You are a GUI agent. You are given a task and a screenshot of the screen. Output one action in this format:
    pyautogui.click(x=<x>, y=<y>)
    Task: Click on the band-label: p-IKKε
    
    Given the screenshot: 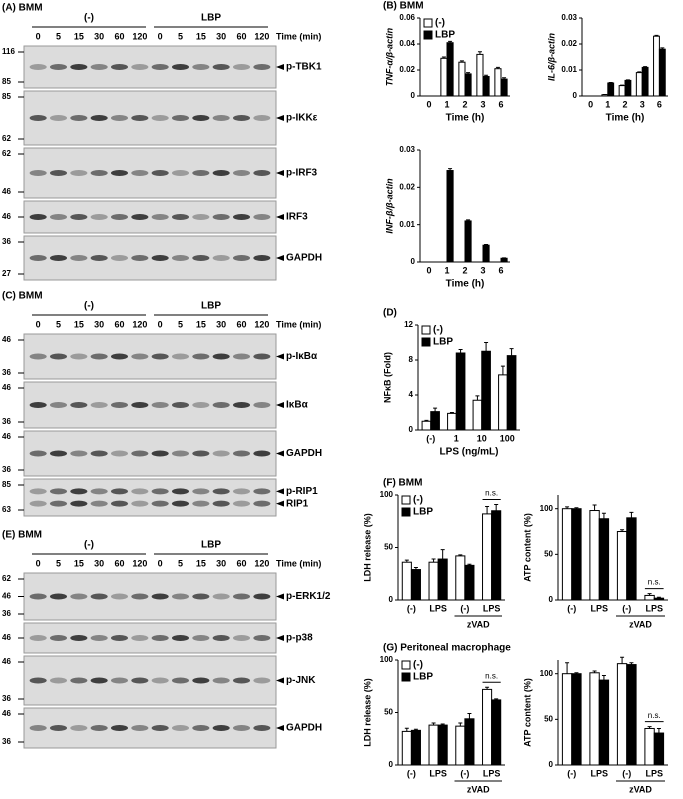 What is the action you would take?
    pyautogui.click(x=302, y=118)
    